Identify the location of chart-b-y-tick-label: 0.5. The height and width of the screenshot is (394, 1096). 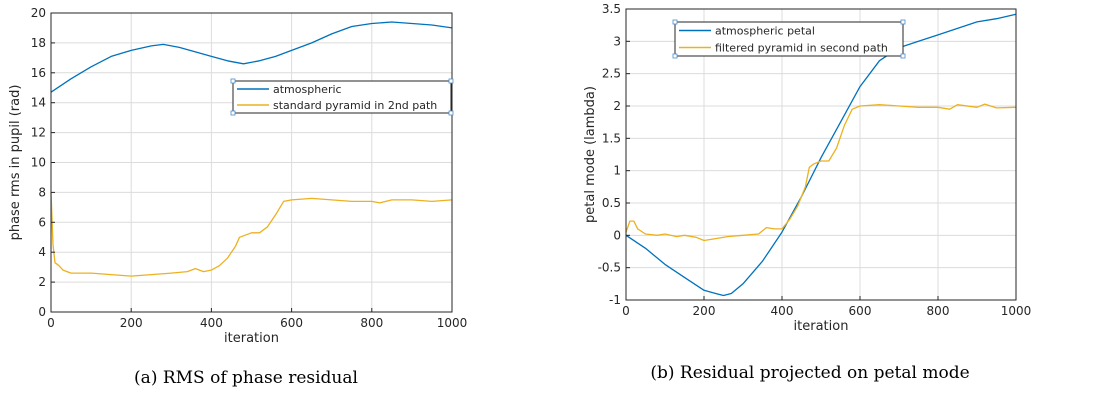
(611, 203).